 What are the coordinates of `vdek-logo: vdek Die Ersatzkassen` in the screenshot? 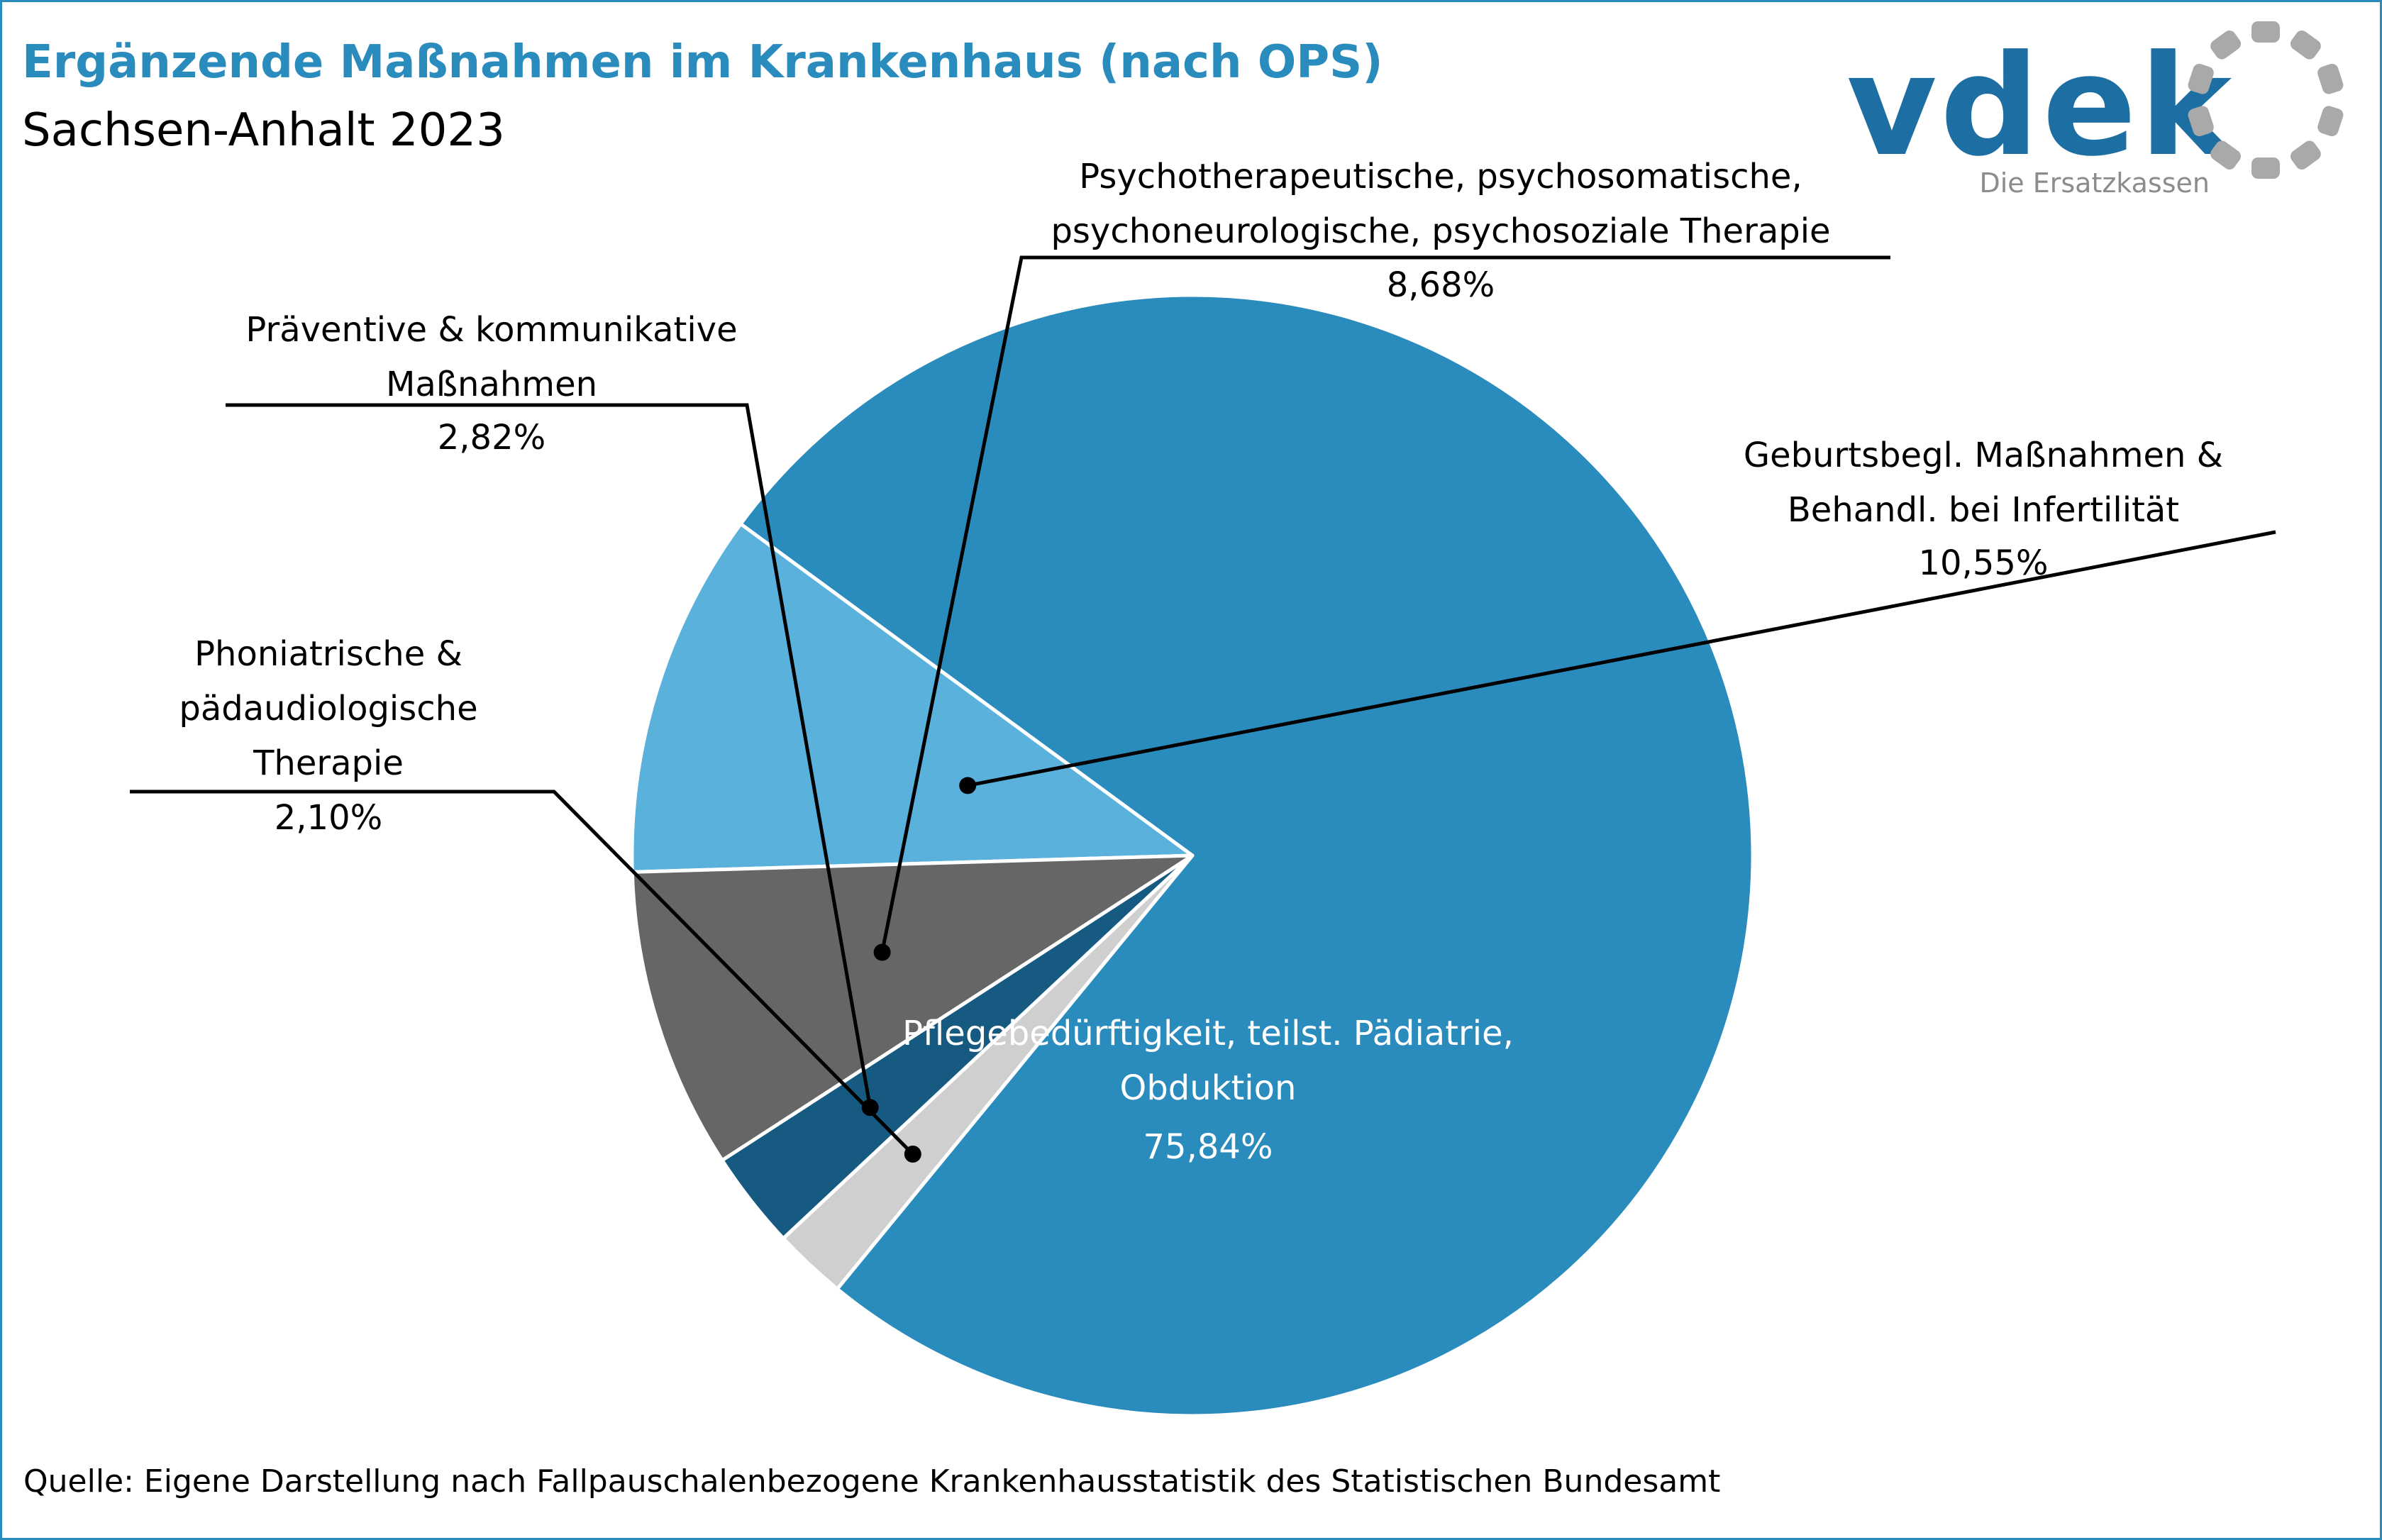 It's located at (2095, 110).